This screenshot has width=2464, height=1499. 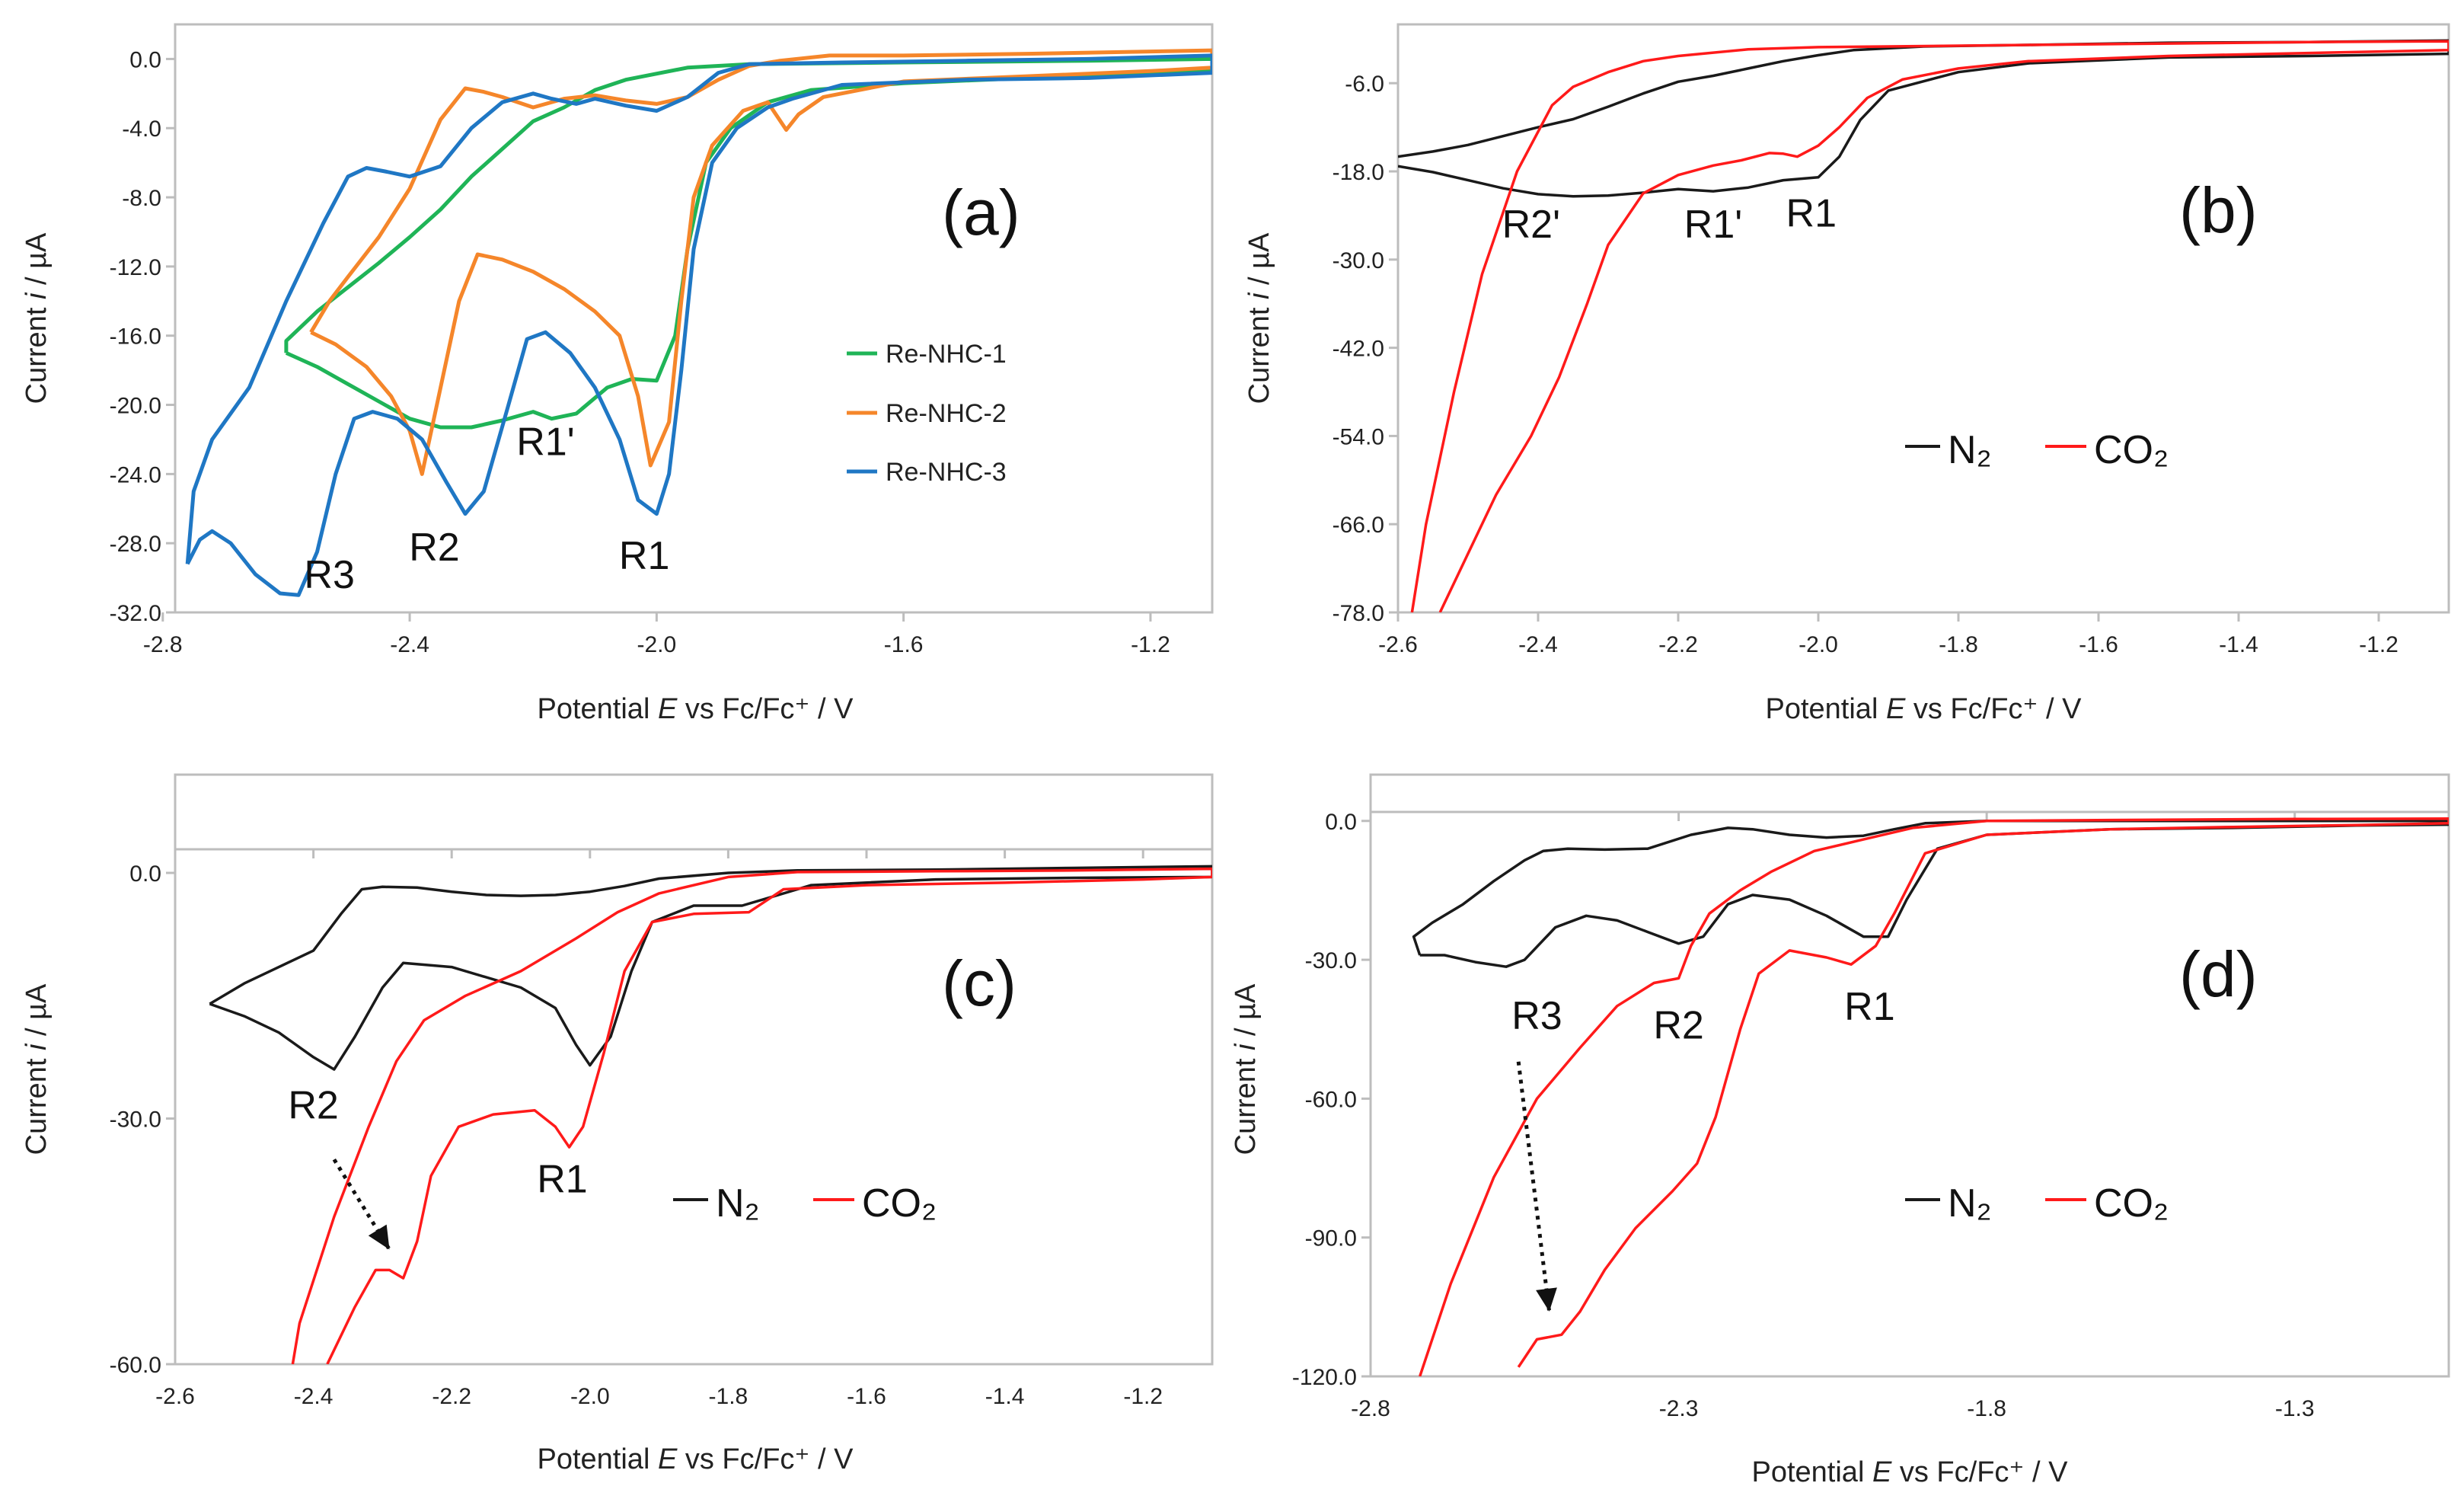 I want to click on x-tick-label-b: -1.8, so click(x=1958, y=644).